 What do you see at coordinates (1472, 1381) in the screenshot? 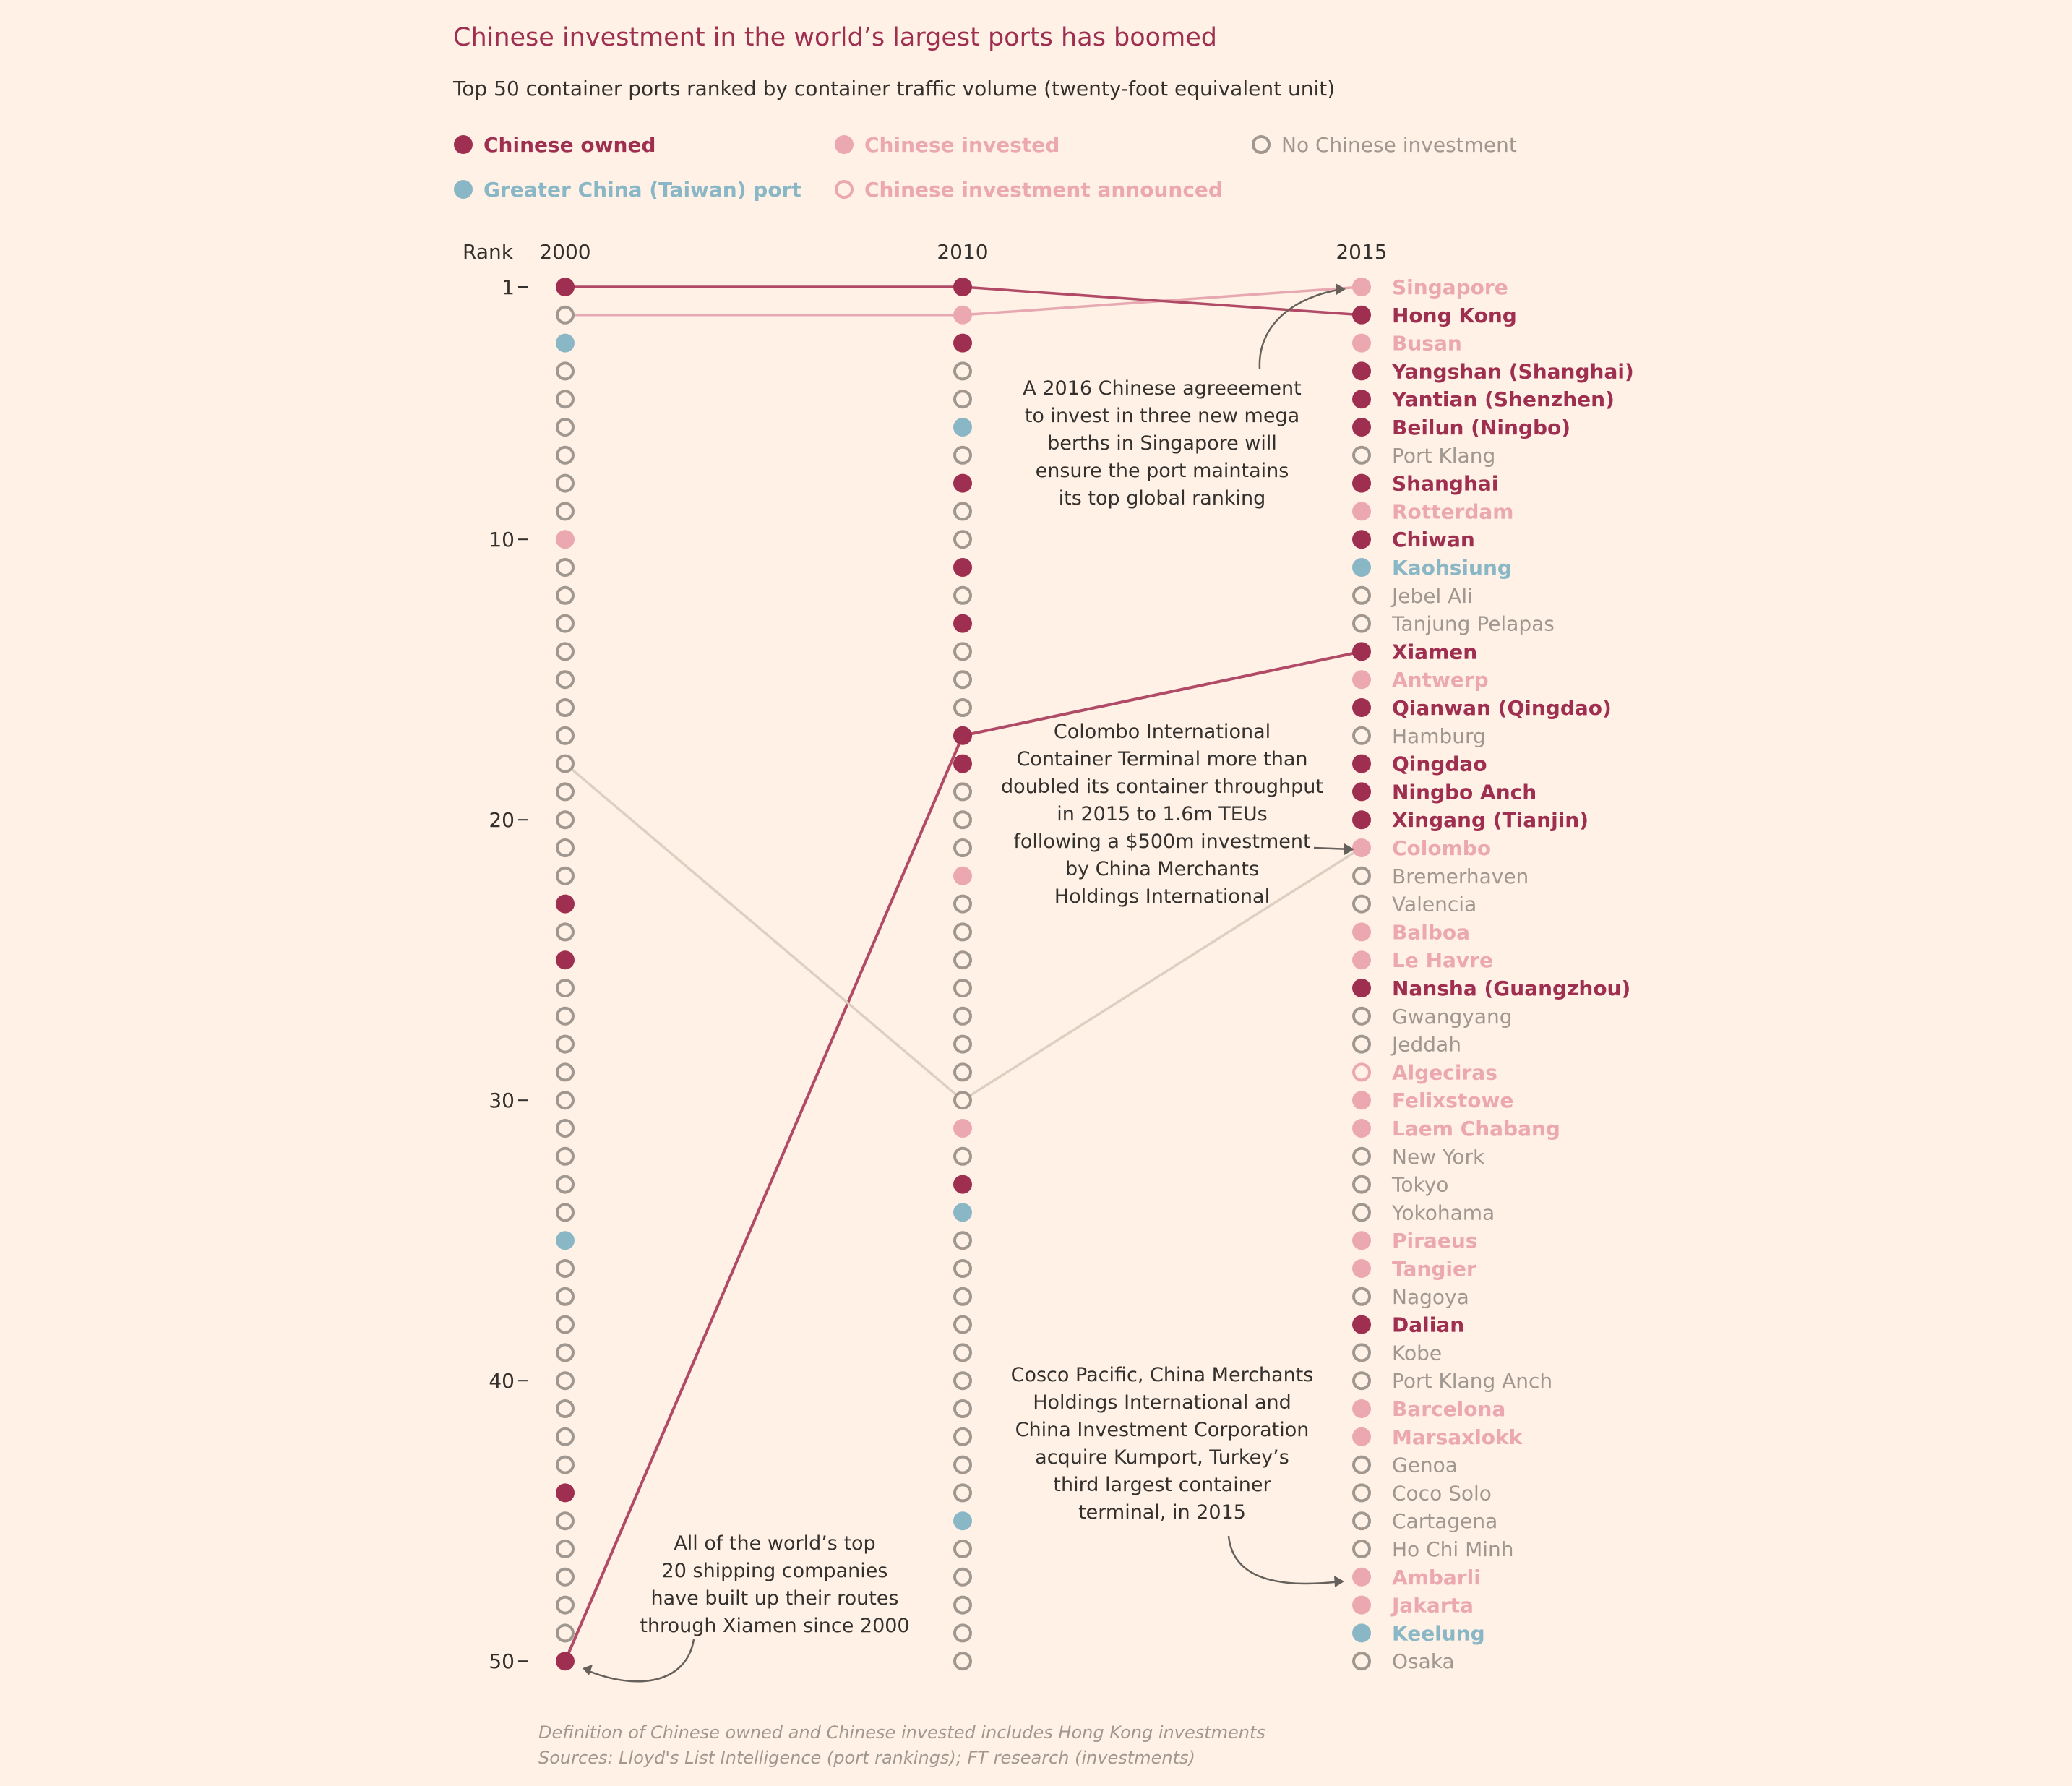
I see `port-label-port-klang-anch: Port Klang Anch` at bounding box center [1472, 1381].